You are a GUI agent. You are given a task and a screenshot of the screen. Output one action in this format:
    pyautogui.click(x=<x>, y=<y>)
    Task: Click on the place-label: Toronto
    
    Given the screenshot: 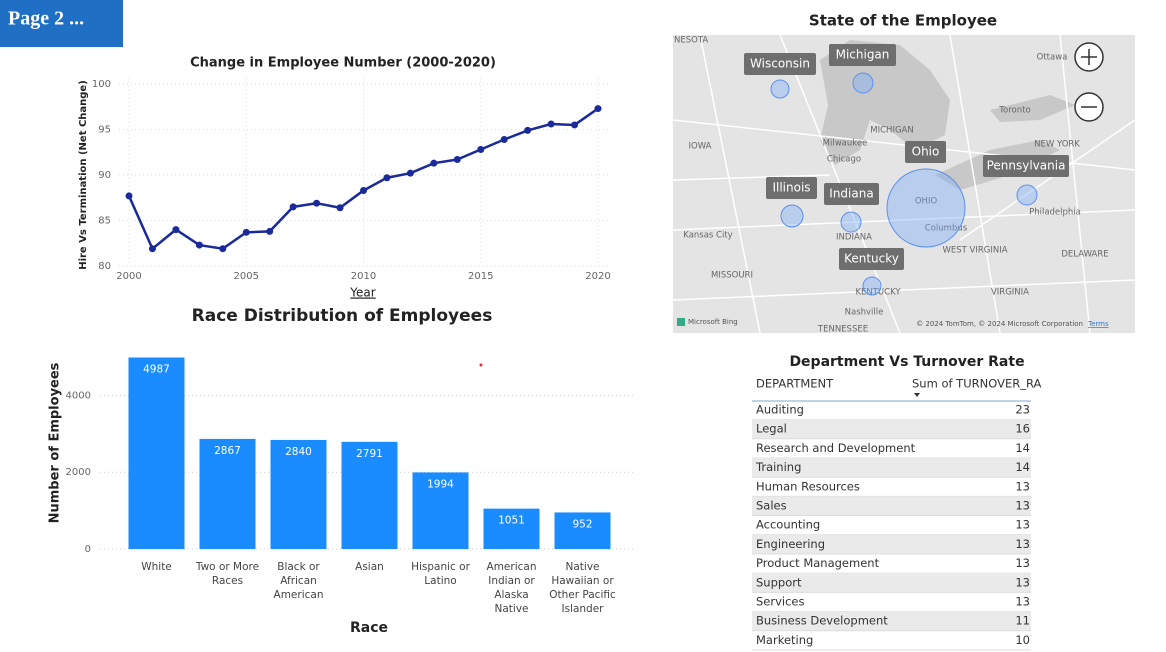 What is the action you would take?
    pyautogui.click(x=1014, y=111)
    